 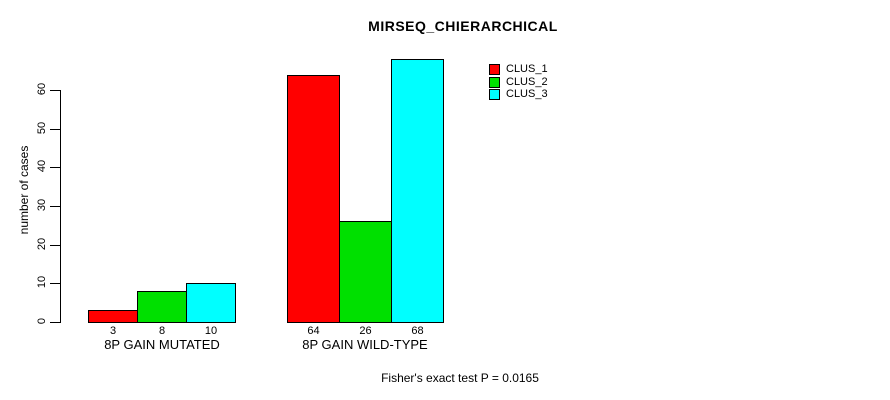 I want to click on bar-clus_1-group2, so click(x=313, y=199).